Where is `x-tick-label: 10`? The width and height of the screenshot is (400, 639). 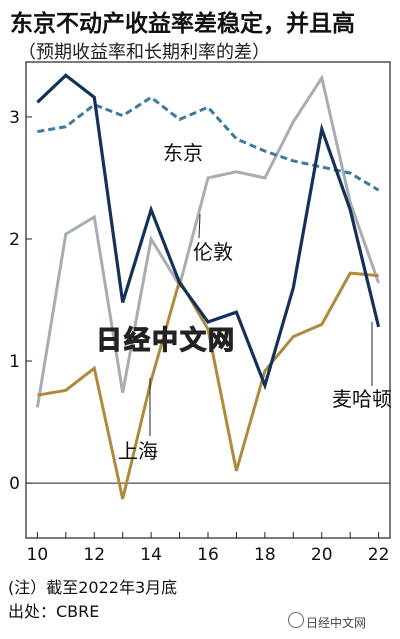 x-tick-label: 10 is located at coordinates (38, 555).